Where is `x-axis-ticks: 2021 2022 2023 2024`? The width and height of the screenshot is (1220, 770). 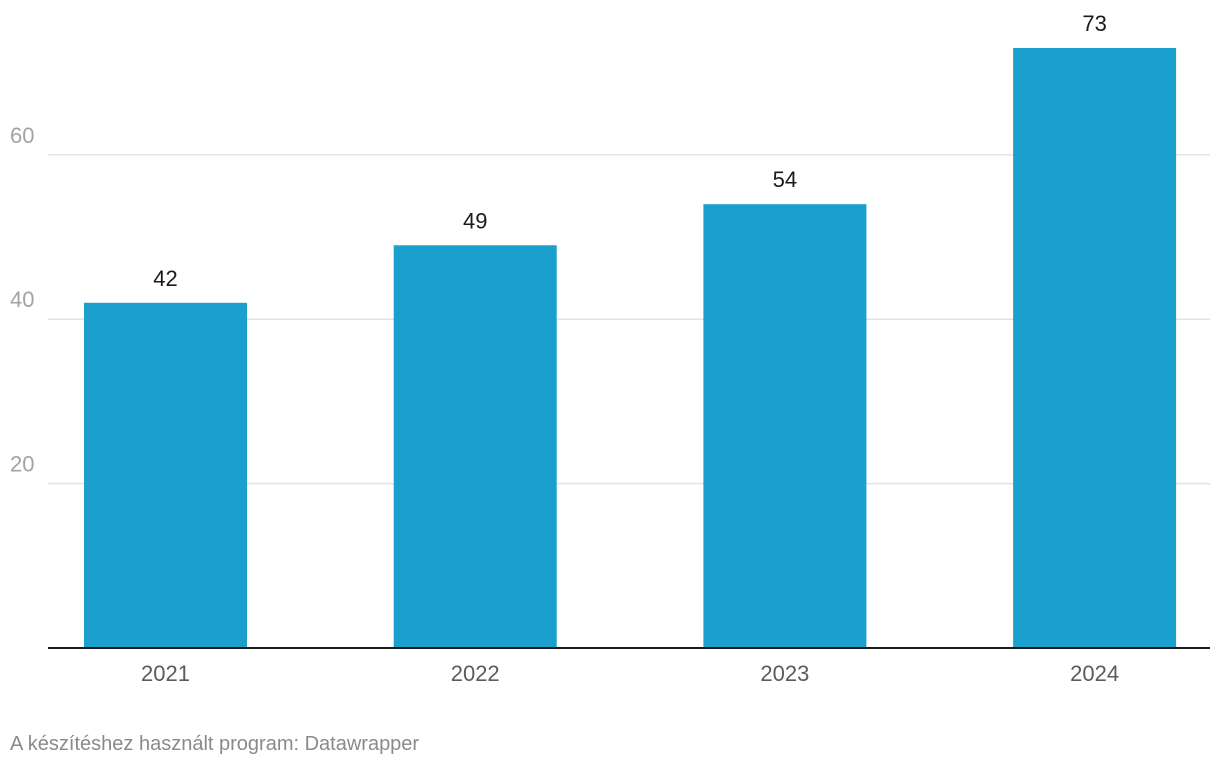 x-axis-ticks: 2021 2022 2023 2024 is located at coordinates (630, 673).